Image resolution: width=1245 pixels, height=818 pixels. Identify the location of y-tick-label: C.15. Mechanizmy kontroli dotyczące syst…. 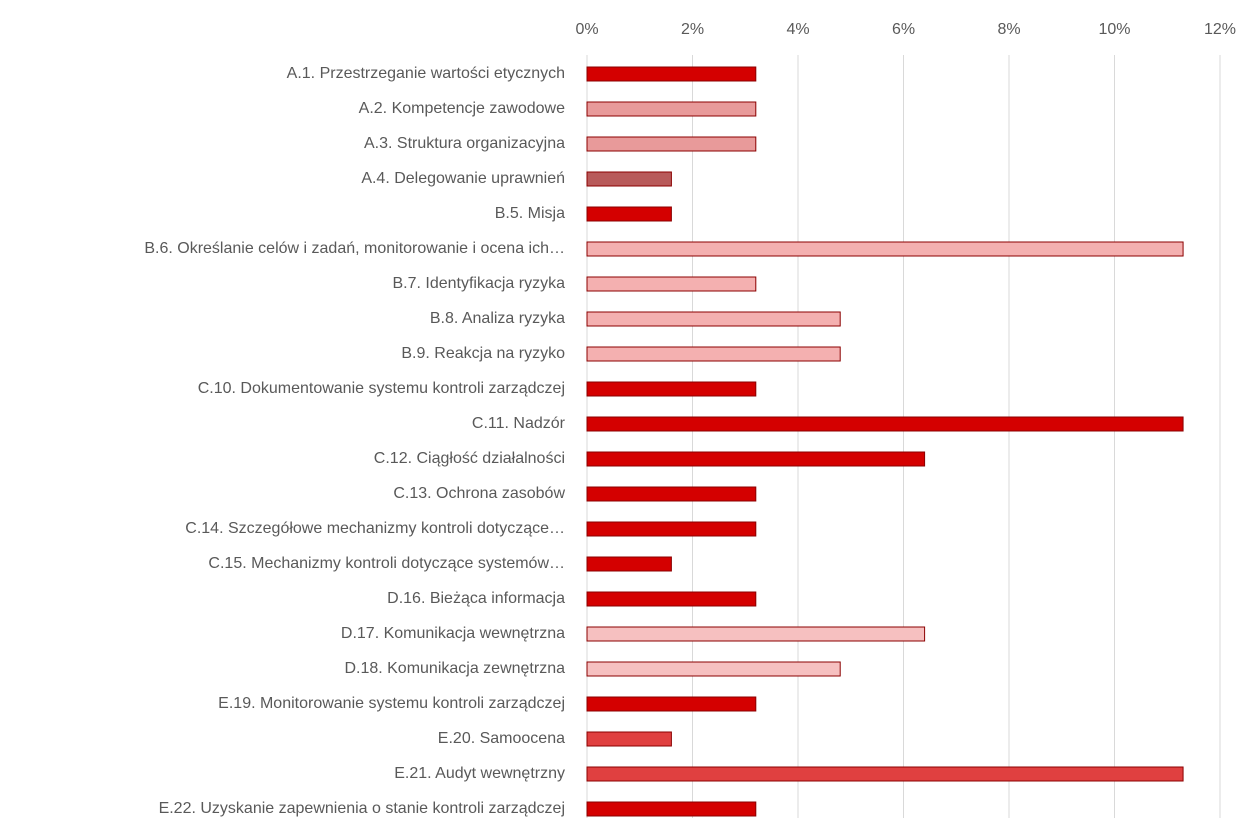
(386, 563).